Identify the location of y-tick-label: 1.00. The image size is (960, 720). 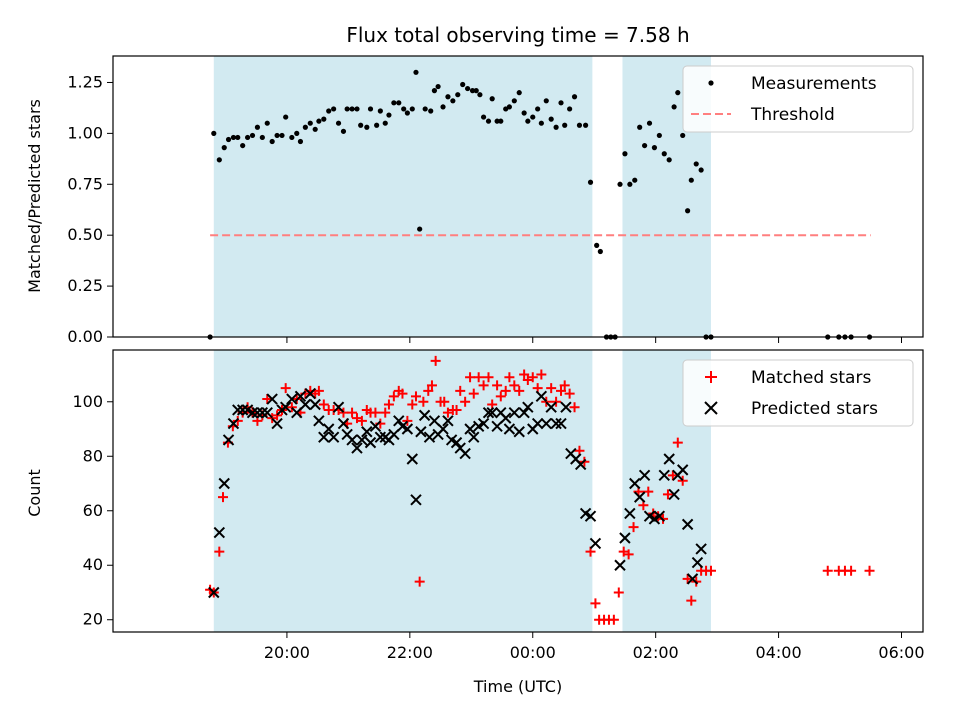
(85, 132).